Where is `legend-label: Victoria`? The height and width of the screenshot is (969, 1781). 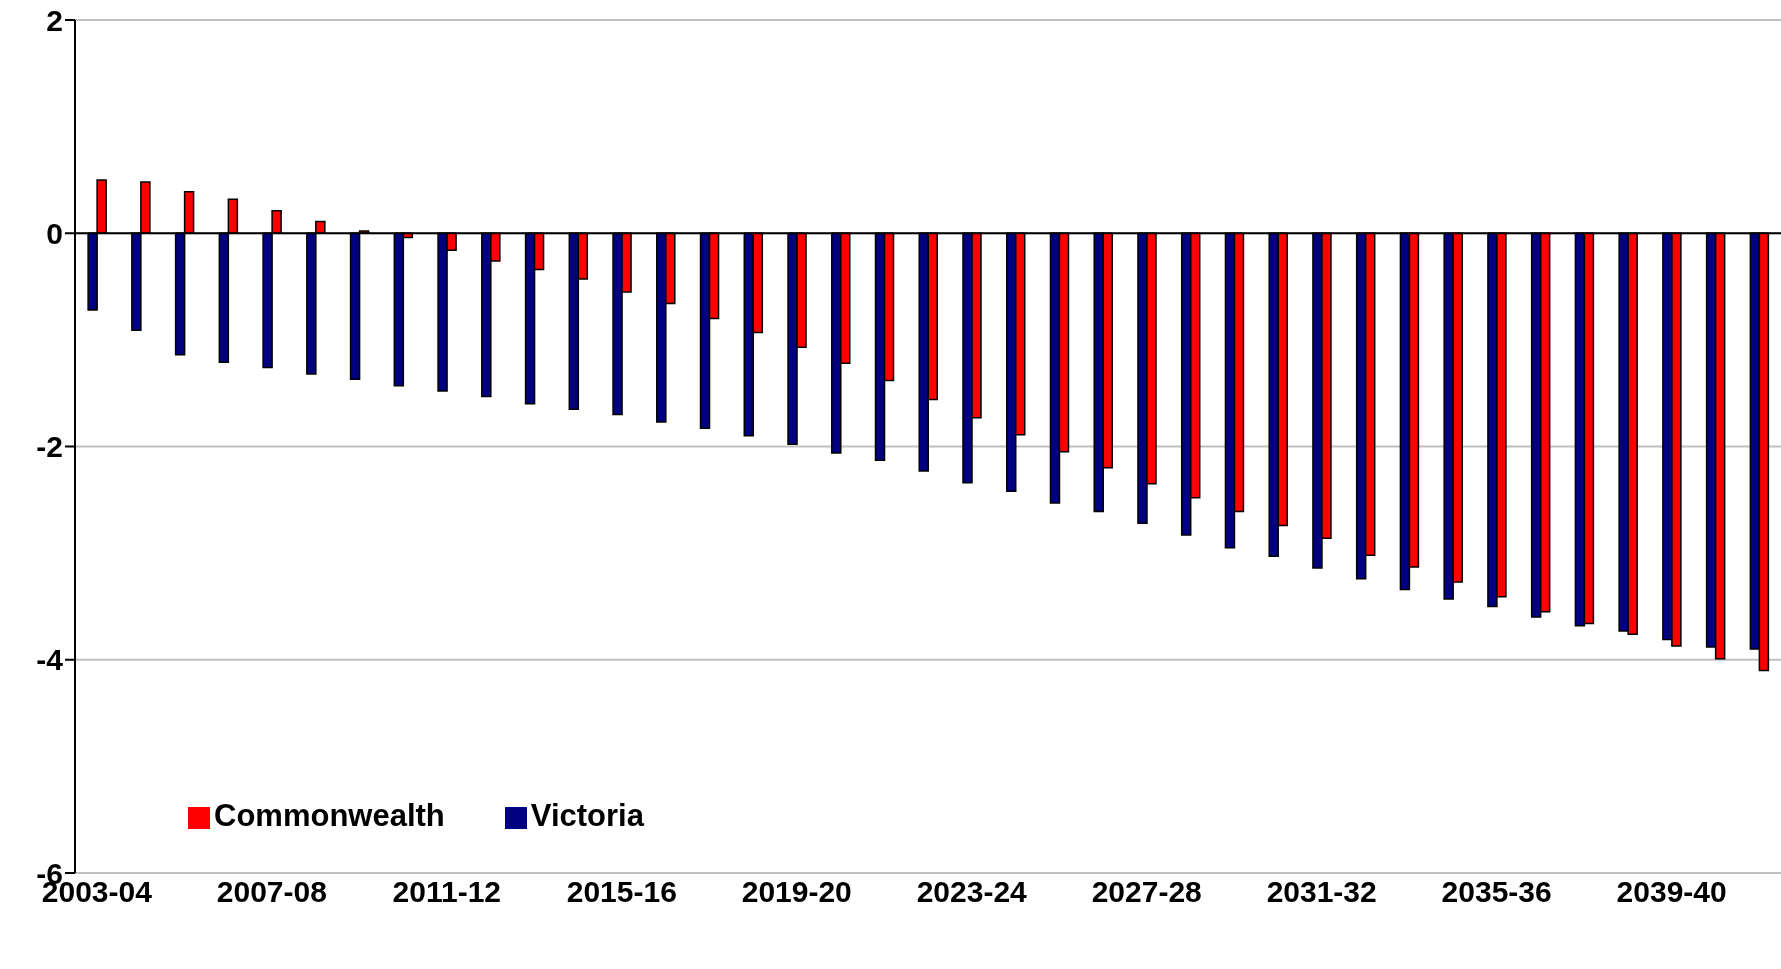
legend-label: Victoria is located at coordinates (587, 815).